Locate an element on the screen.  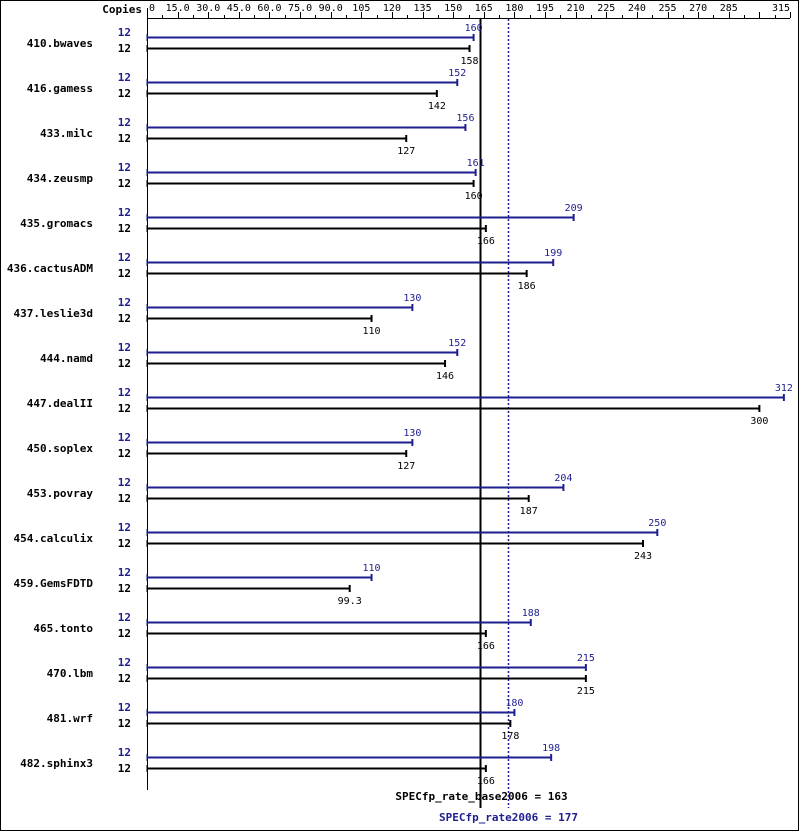
benchmark-group: 447.dealII 12 12 312 300 is located at coordinates (410, 405).